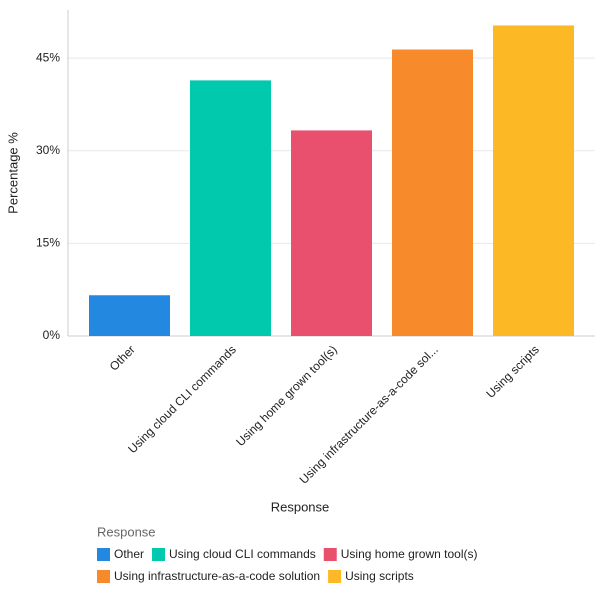  What do you see at coordinates (48, 243) in the screenshot?
I see `y-tick-label: 15%` at bounding box center [48, 243].